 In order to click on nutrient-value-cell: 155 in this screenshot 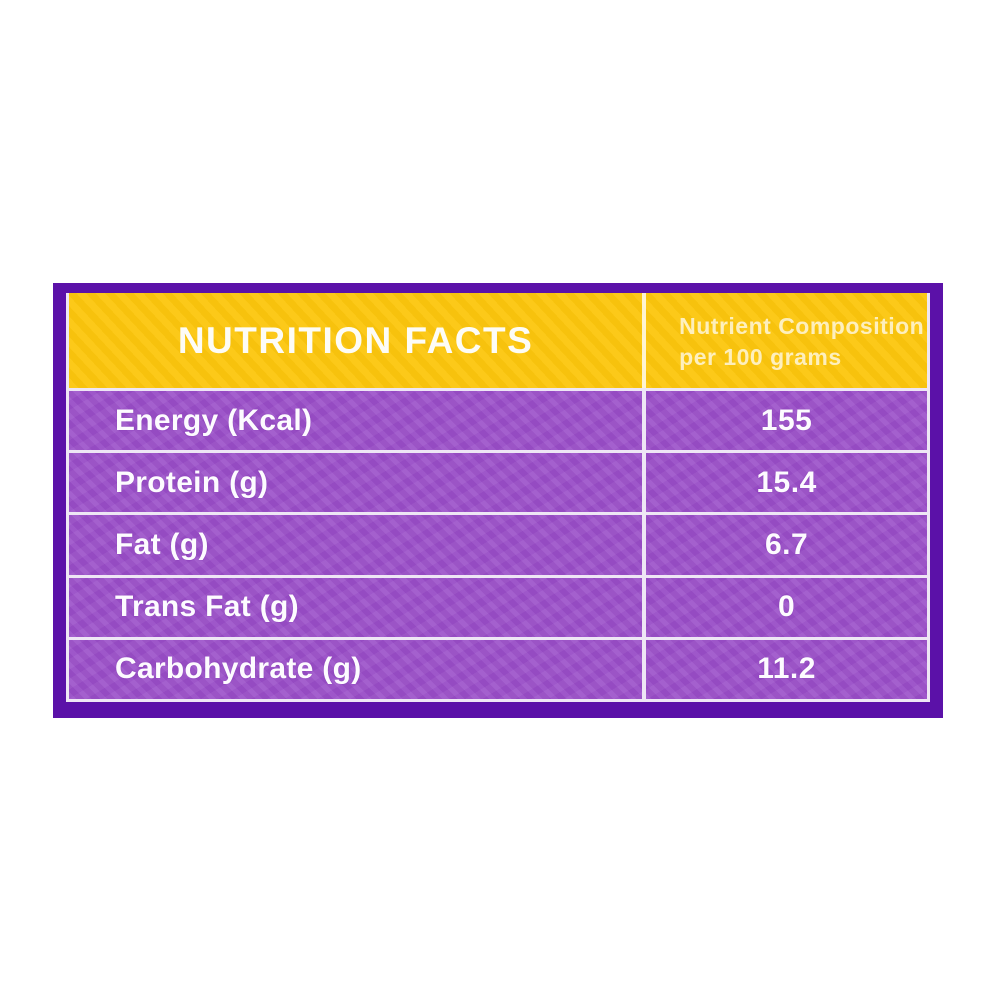, I will do `click(784, 421)`.